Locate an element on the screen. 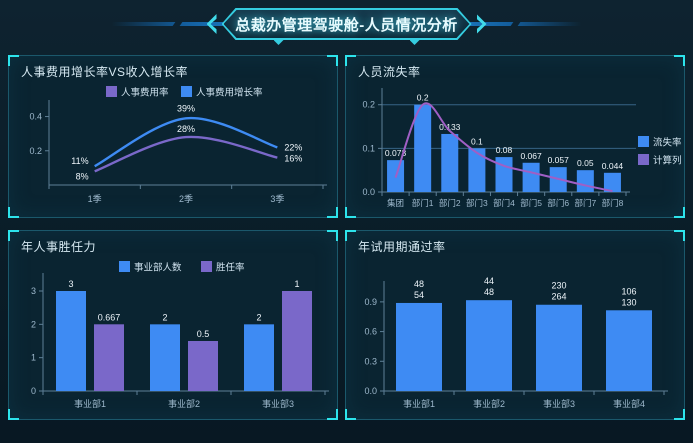 The width and height of the screenshot is (693, 443). legend-label: 人事费用增长率 is located at coordinates (229, 93).